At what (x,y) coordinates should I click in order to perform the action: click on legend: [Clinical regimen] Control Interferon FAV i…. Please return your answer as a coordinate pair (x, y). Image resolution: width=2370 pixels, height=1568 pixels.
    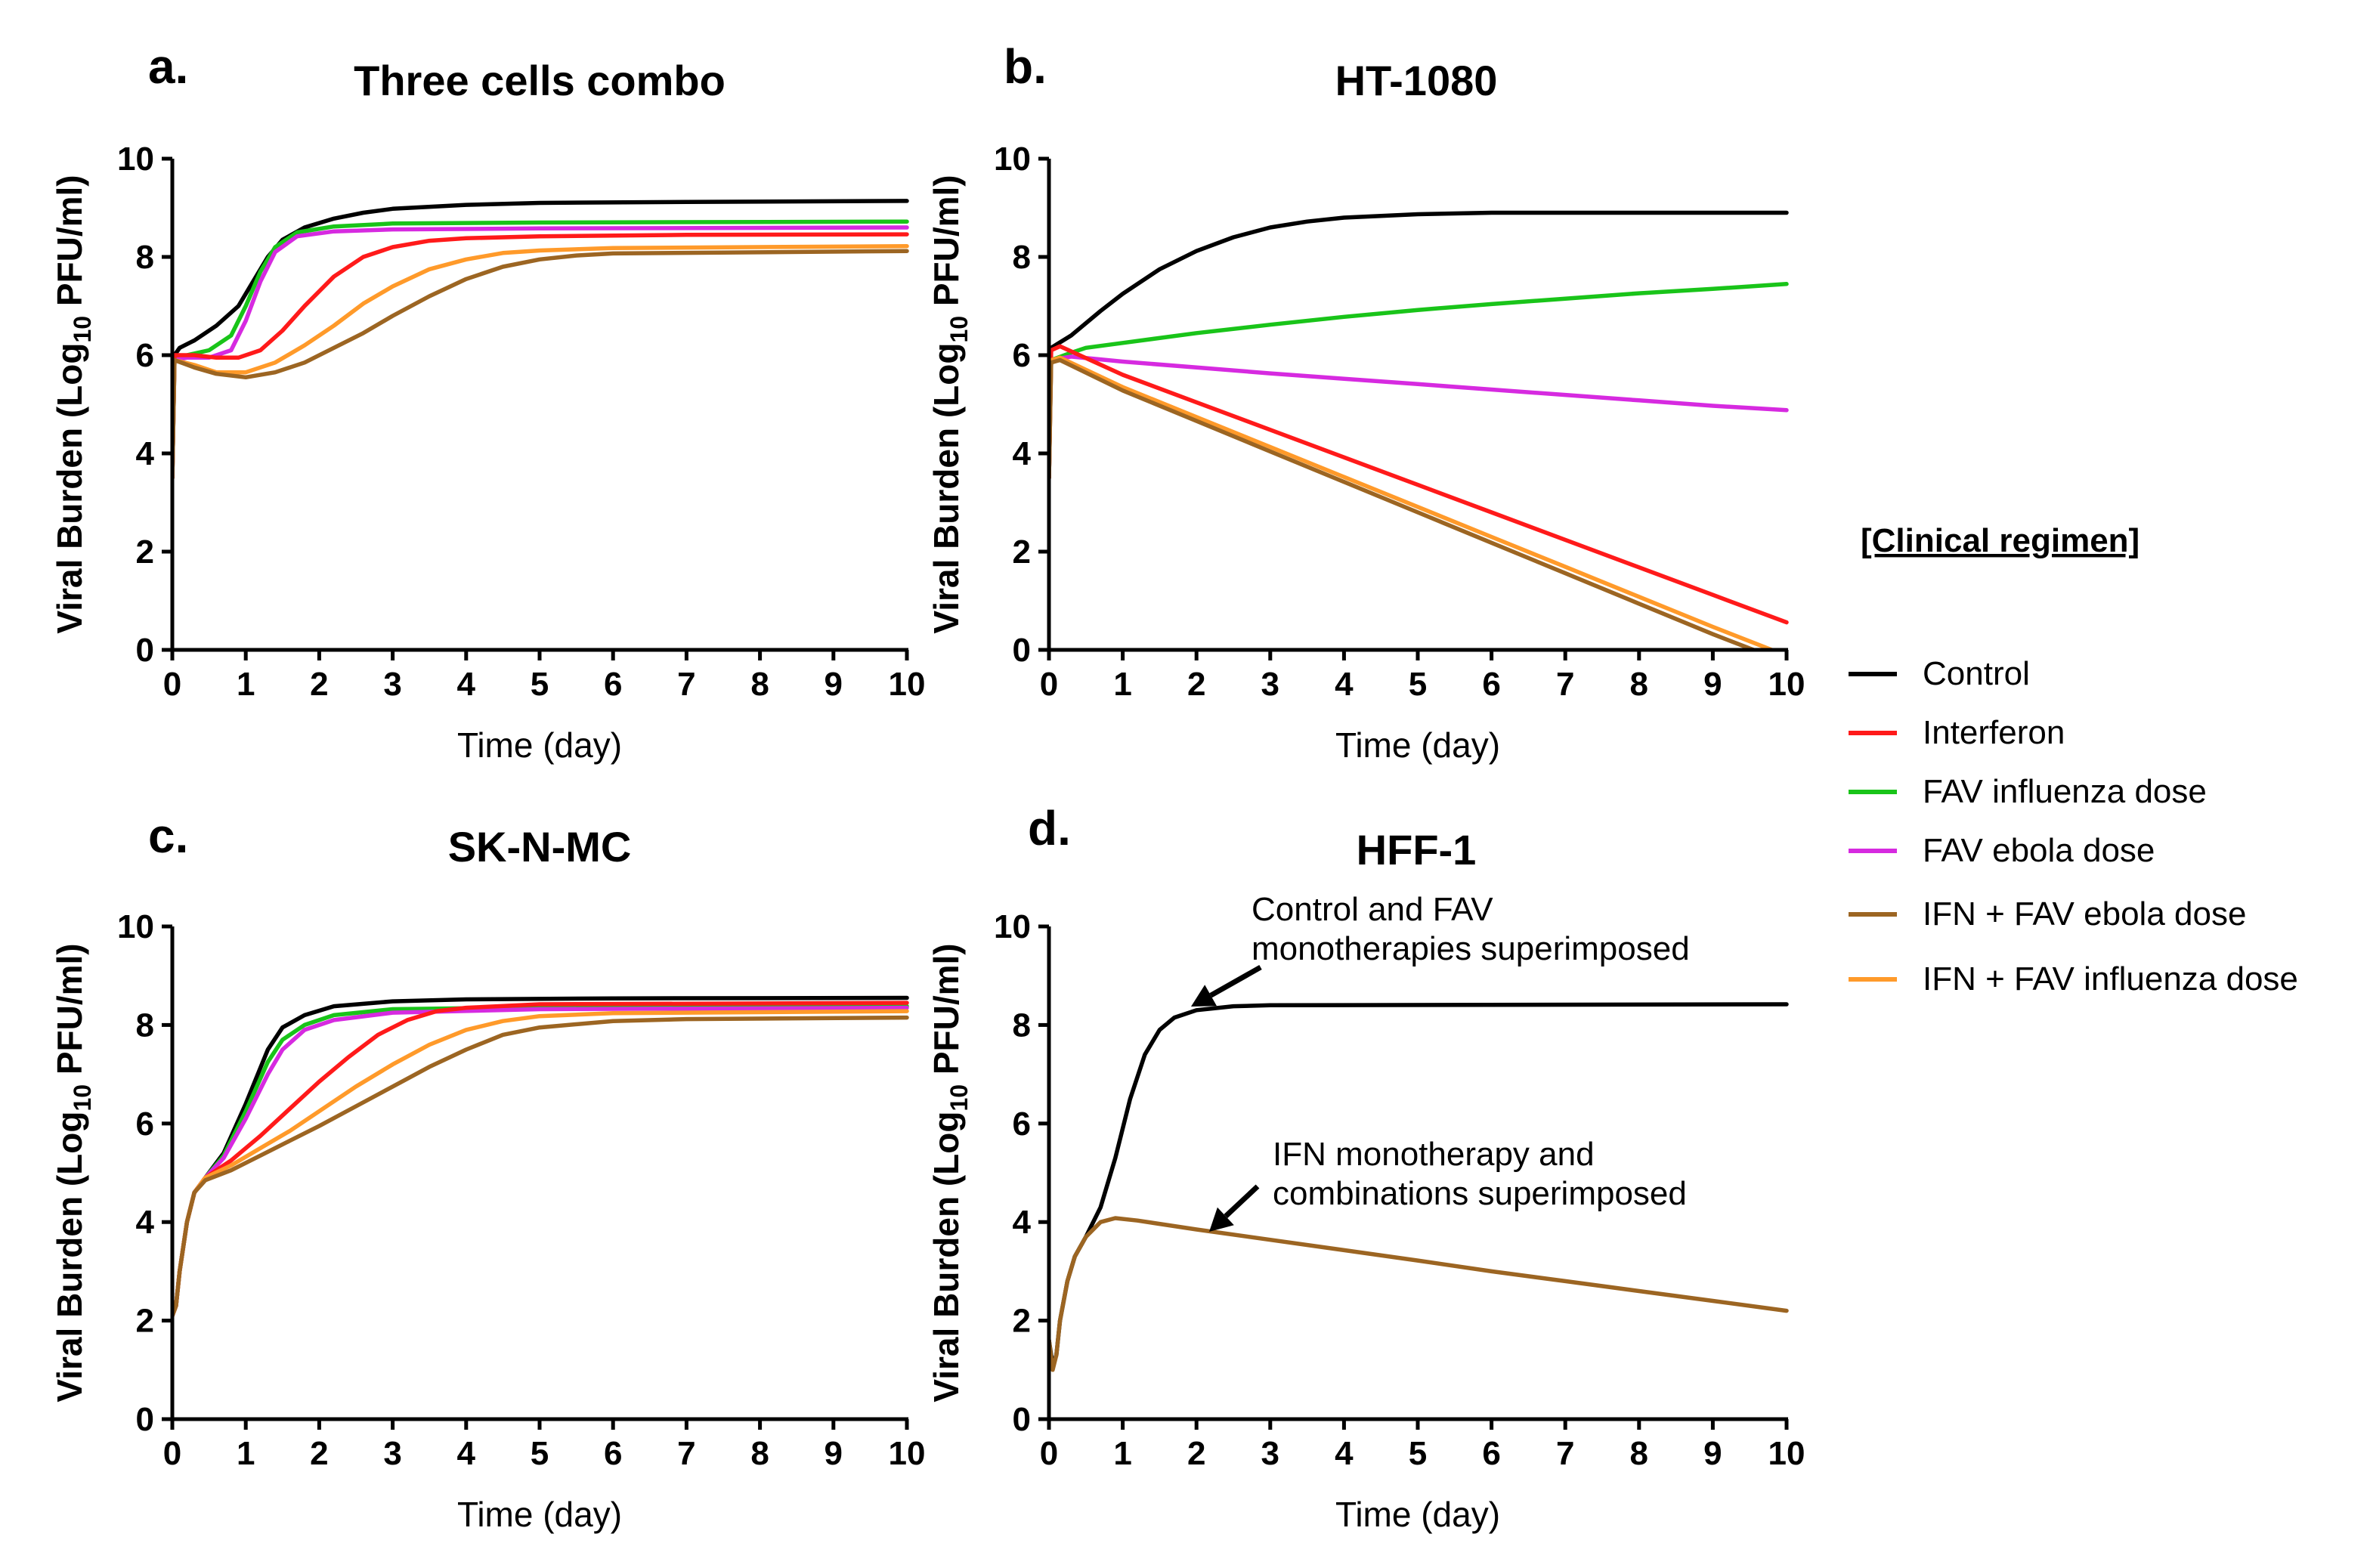
    Looking at the image, I should click on (2073, 759).